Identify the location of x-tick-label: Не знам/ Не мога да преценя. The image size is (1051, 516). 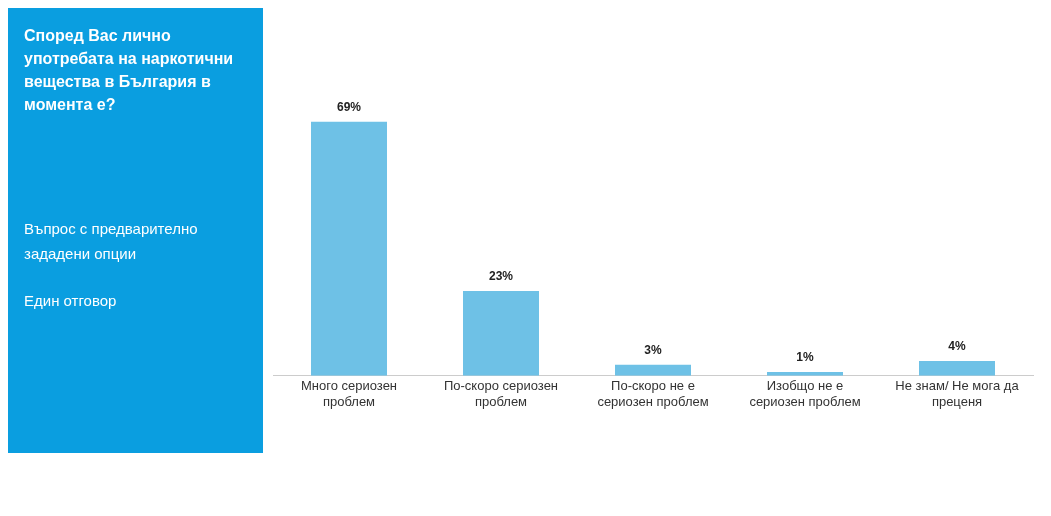
(957, 393).